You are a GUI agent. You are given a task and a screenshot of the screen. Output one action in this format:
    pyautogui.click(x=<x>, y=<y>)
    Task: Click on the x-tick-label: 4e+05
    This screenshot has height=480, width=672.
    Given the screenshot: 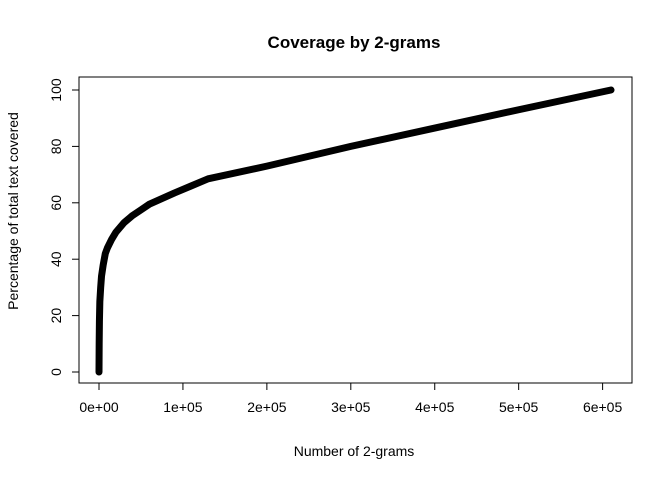 What is the action you would take?
    pyautogui.click(x=435, y=407)
    